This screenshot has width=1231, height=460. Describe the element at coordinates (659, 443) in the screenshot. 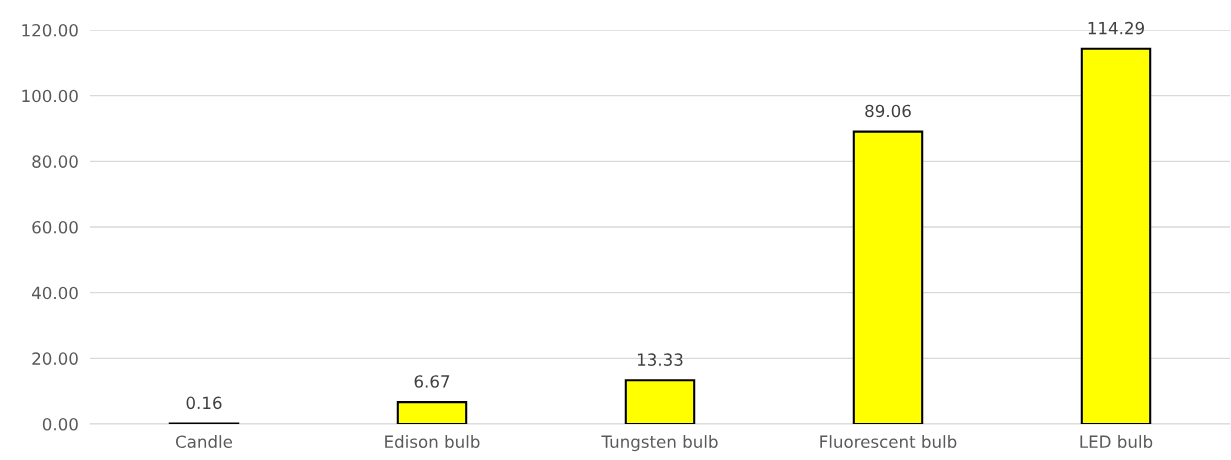

I see `x-tick-label: Tungsten bulb` at that location.